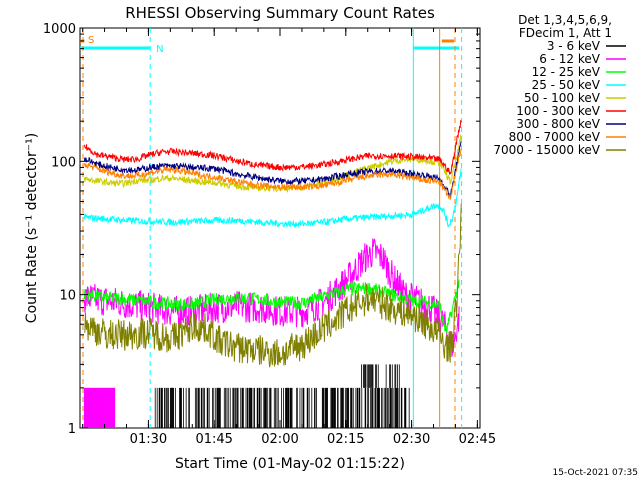 The height and width of the screenshot is (480, 640). Describe the element at coordinates (148, 439) in the screenshot. I see `x-tick-label: 01:30` at that location.